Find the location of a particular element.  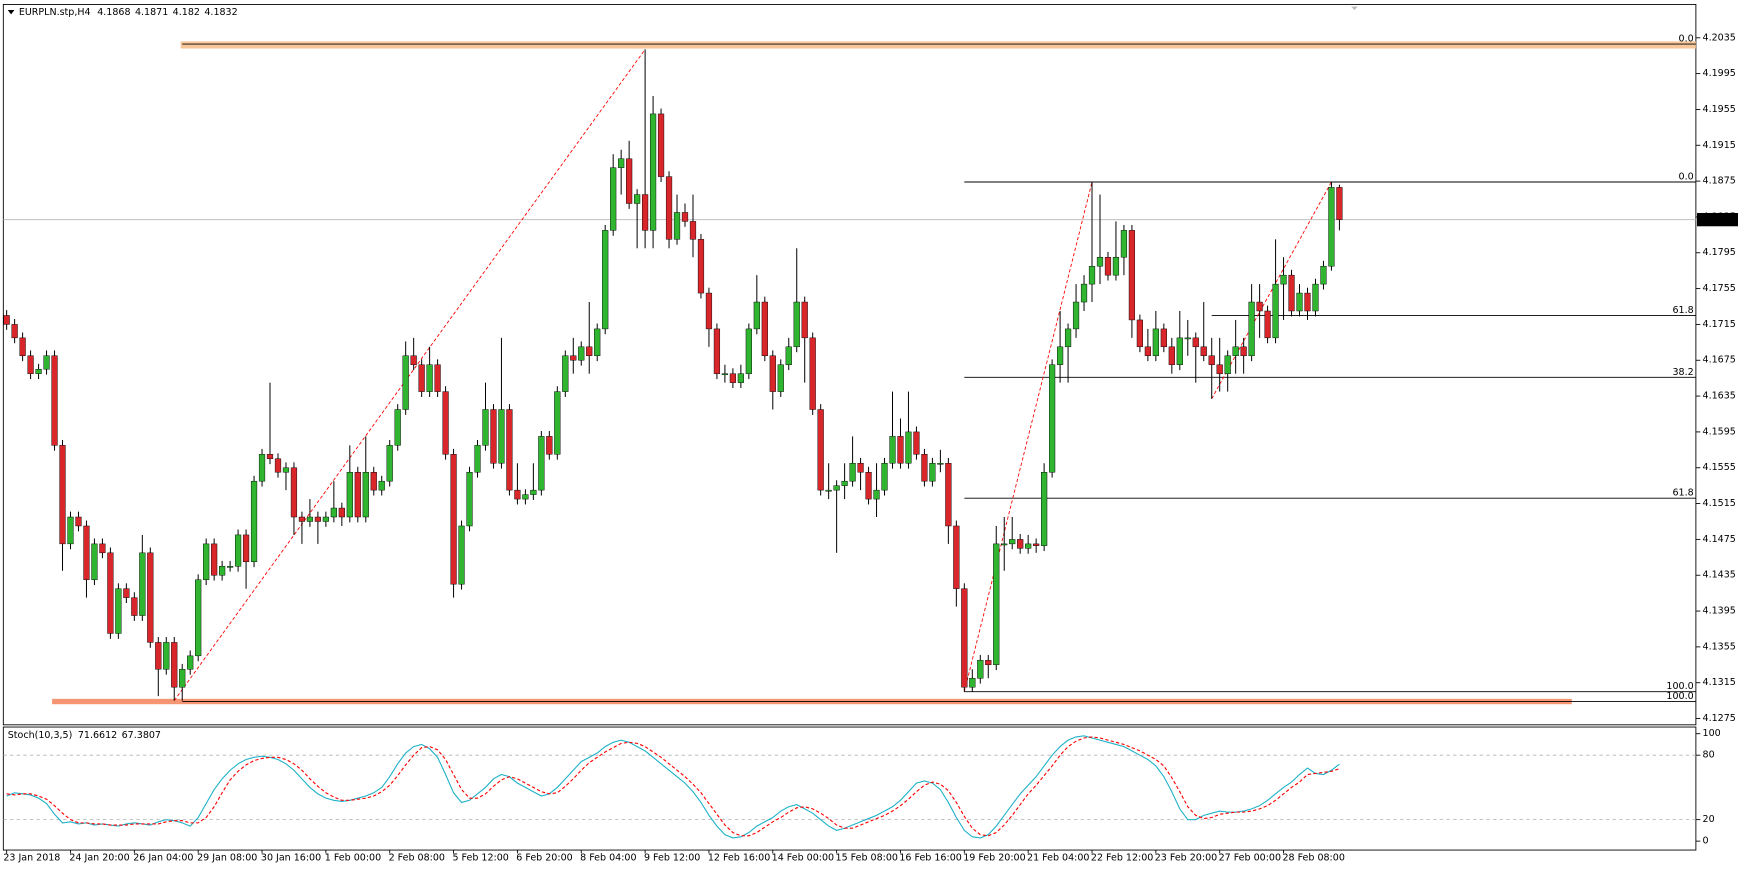

shift-marker is located at coordinates (1354, 8).